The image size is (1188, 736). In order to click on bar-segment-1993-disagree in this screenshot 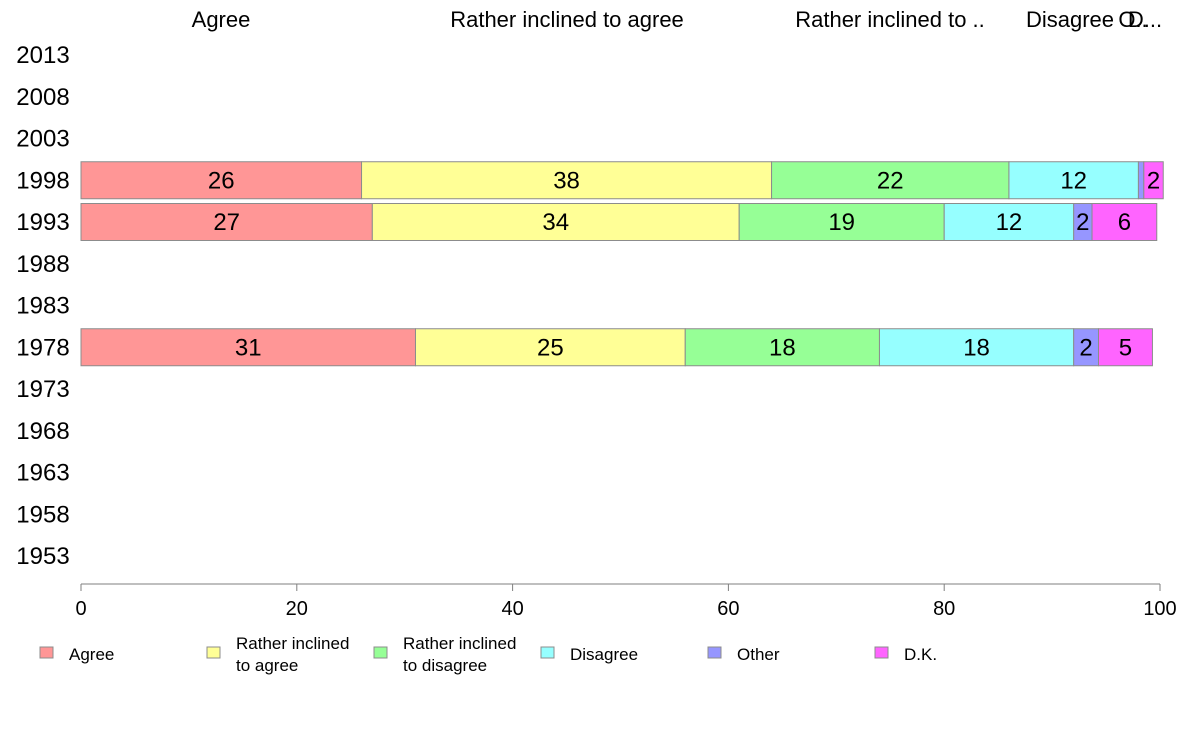, I will do `click(1009, 222)`.